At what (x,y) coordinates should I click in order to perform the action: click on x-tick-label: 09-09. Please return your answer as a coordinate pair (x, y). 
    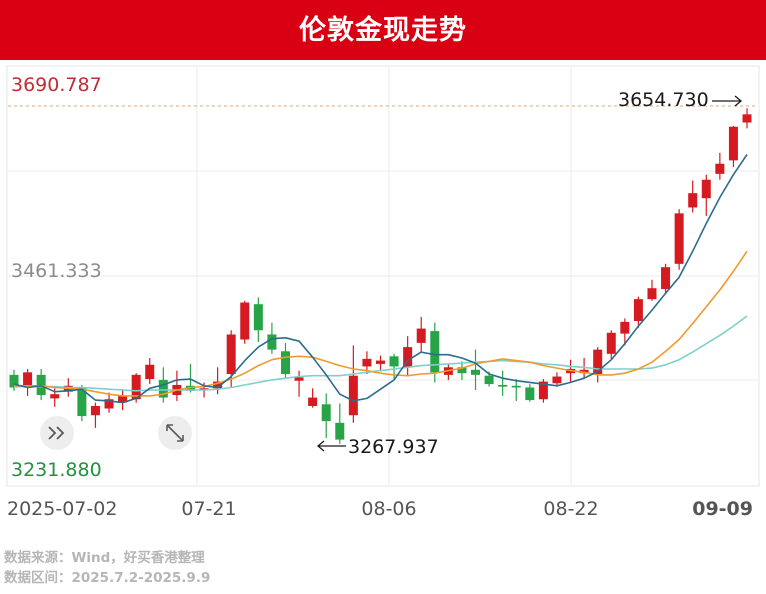
    Looking at the image, I should click on (722, 509).